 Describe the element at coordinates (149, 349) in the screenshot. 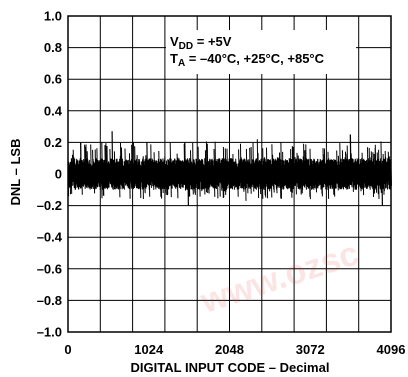

I see `x-tick-label: 1024` at that location.